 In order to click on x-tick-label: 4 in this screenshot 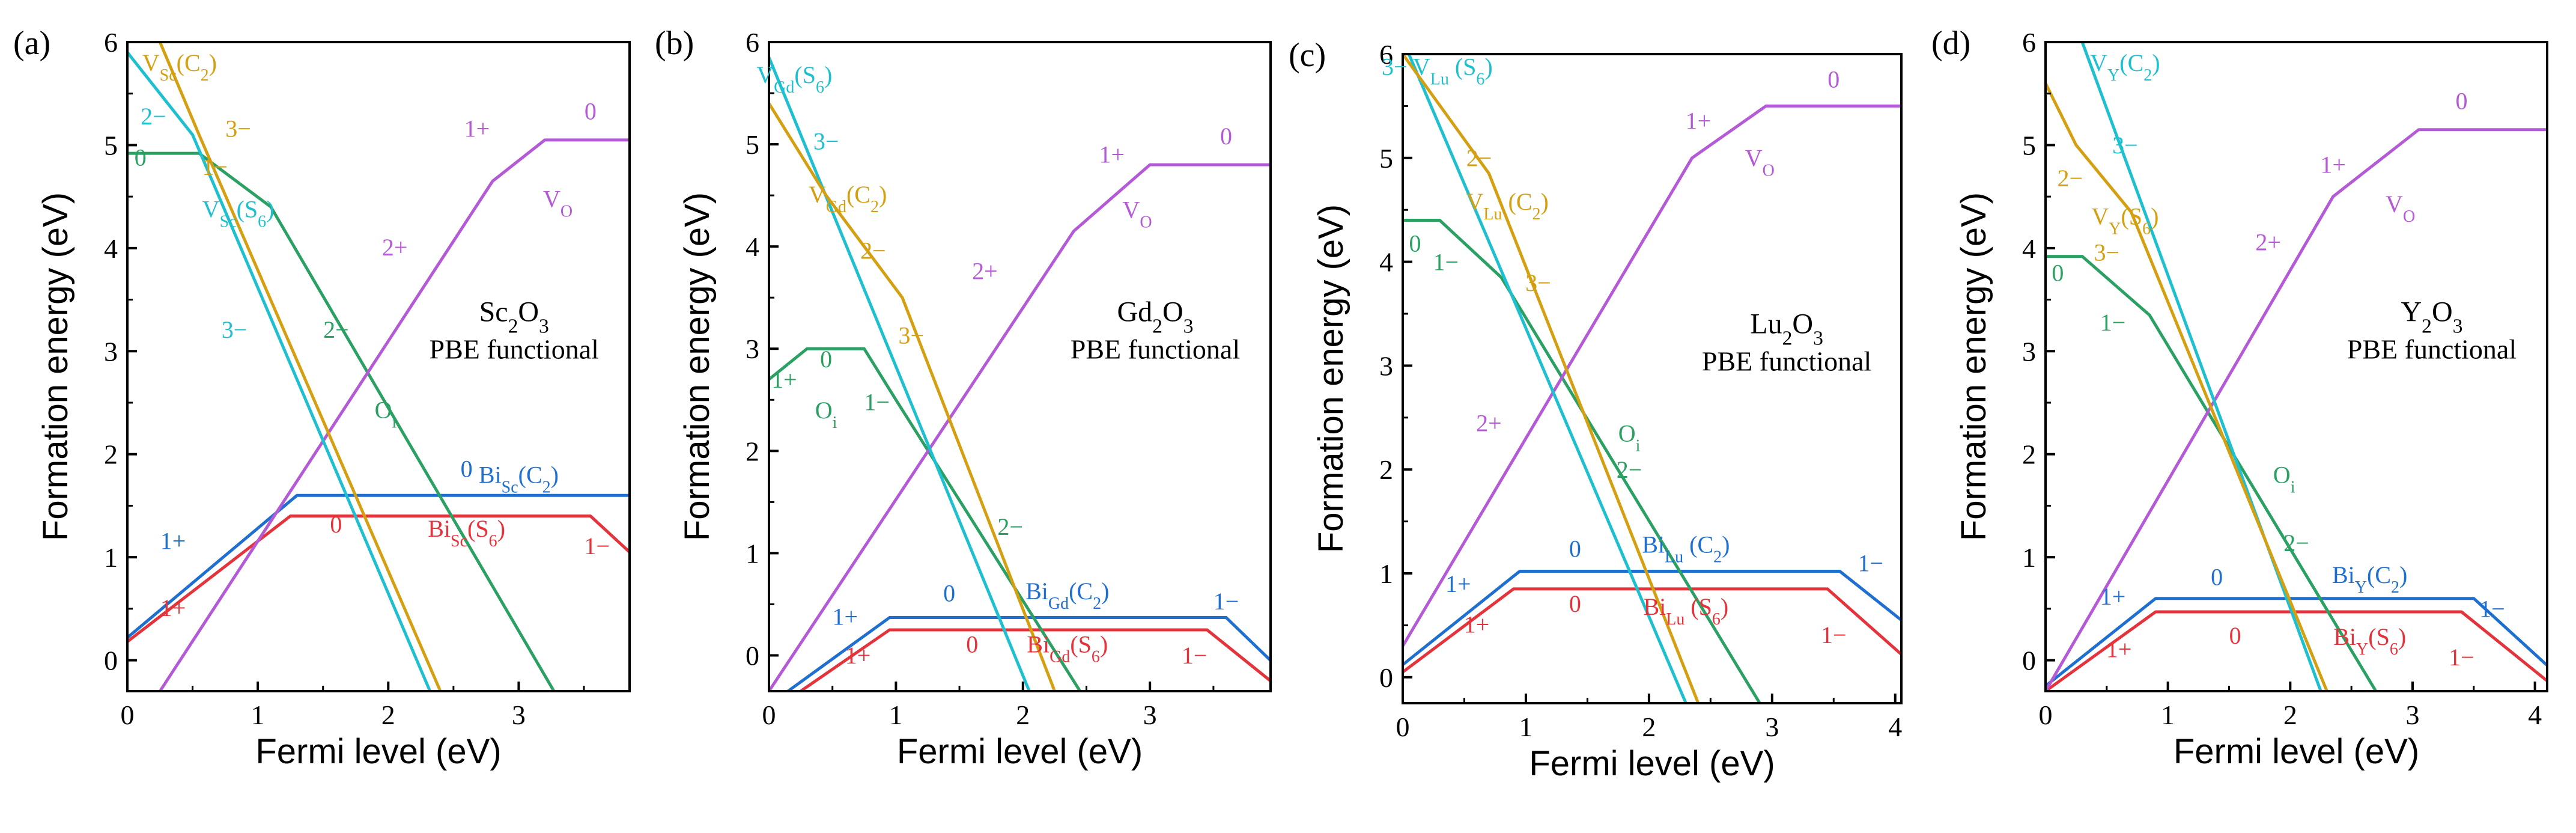, I will do `click(2535, 715)`.